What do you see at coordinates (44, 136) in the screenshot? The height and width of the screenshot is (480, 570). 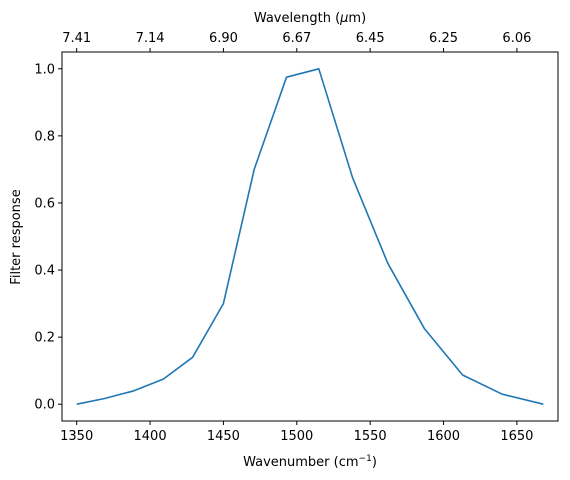 I see `y-tick-label: 0.8` at bounding box center [44, 136].